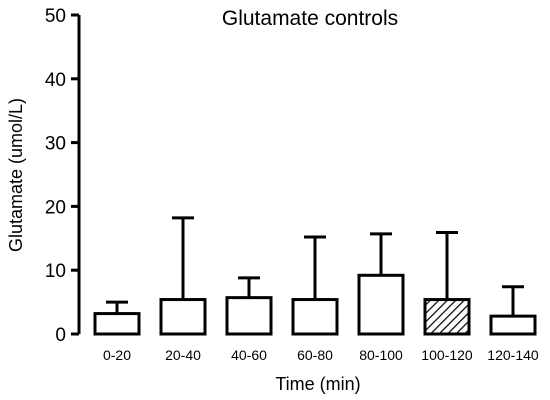 The width and height of the screenshot is (550, 400). I want to click on x-tick-labels: 0-20 20-40 40-60 60-80 80-100 100-120 120-140, so click(321, 355).